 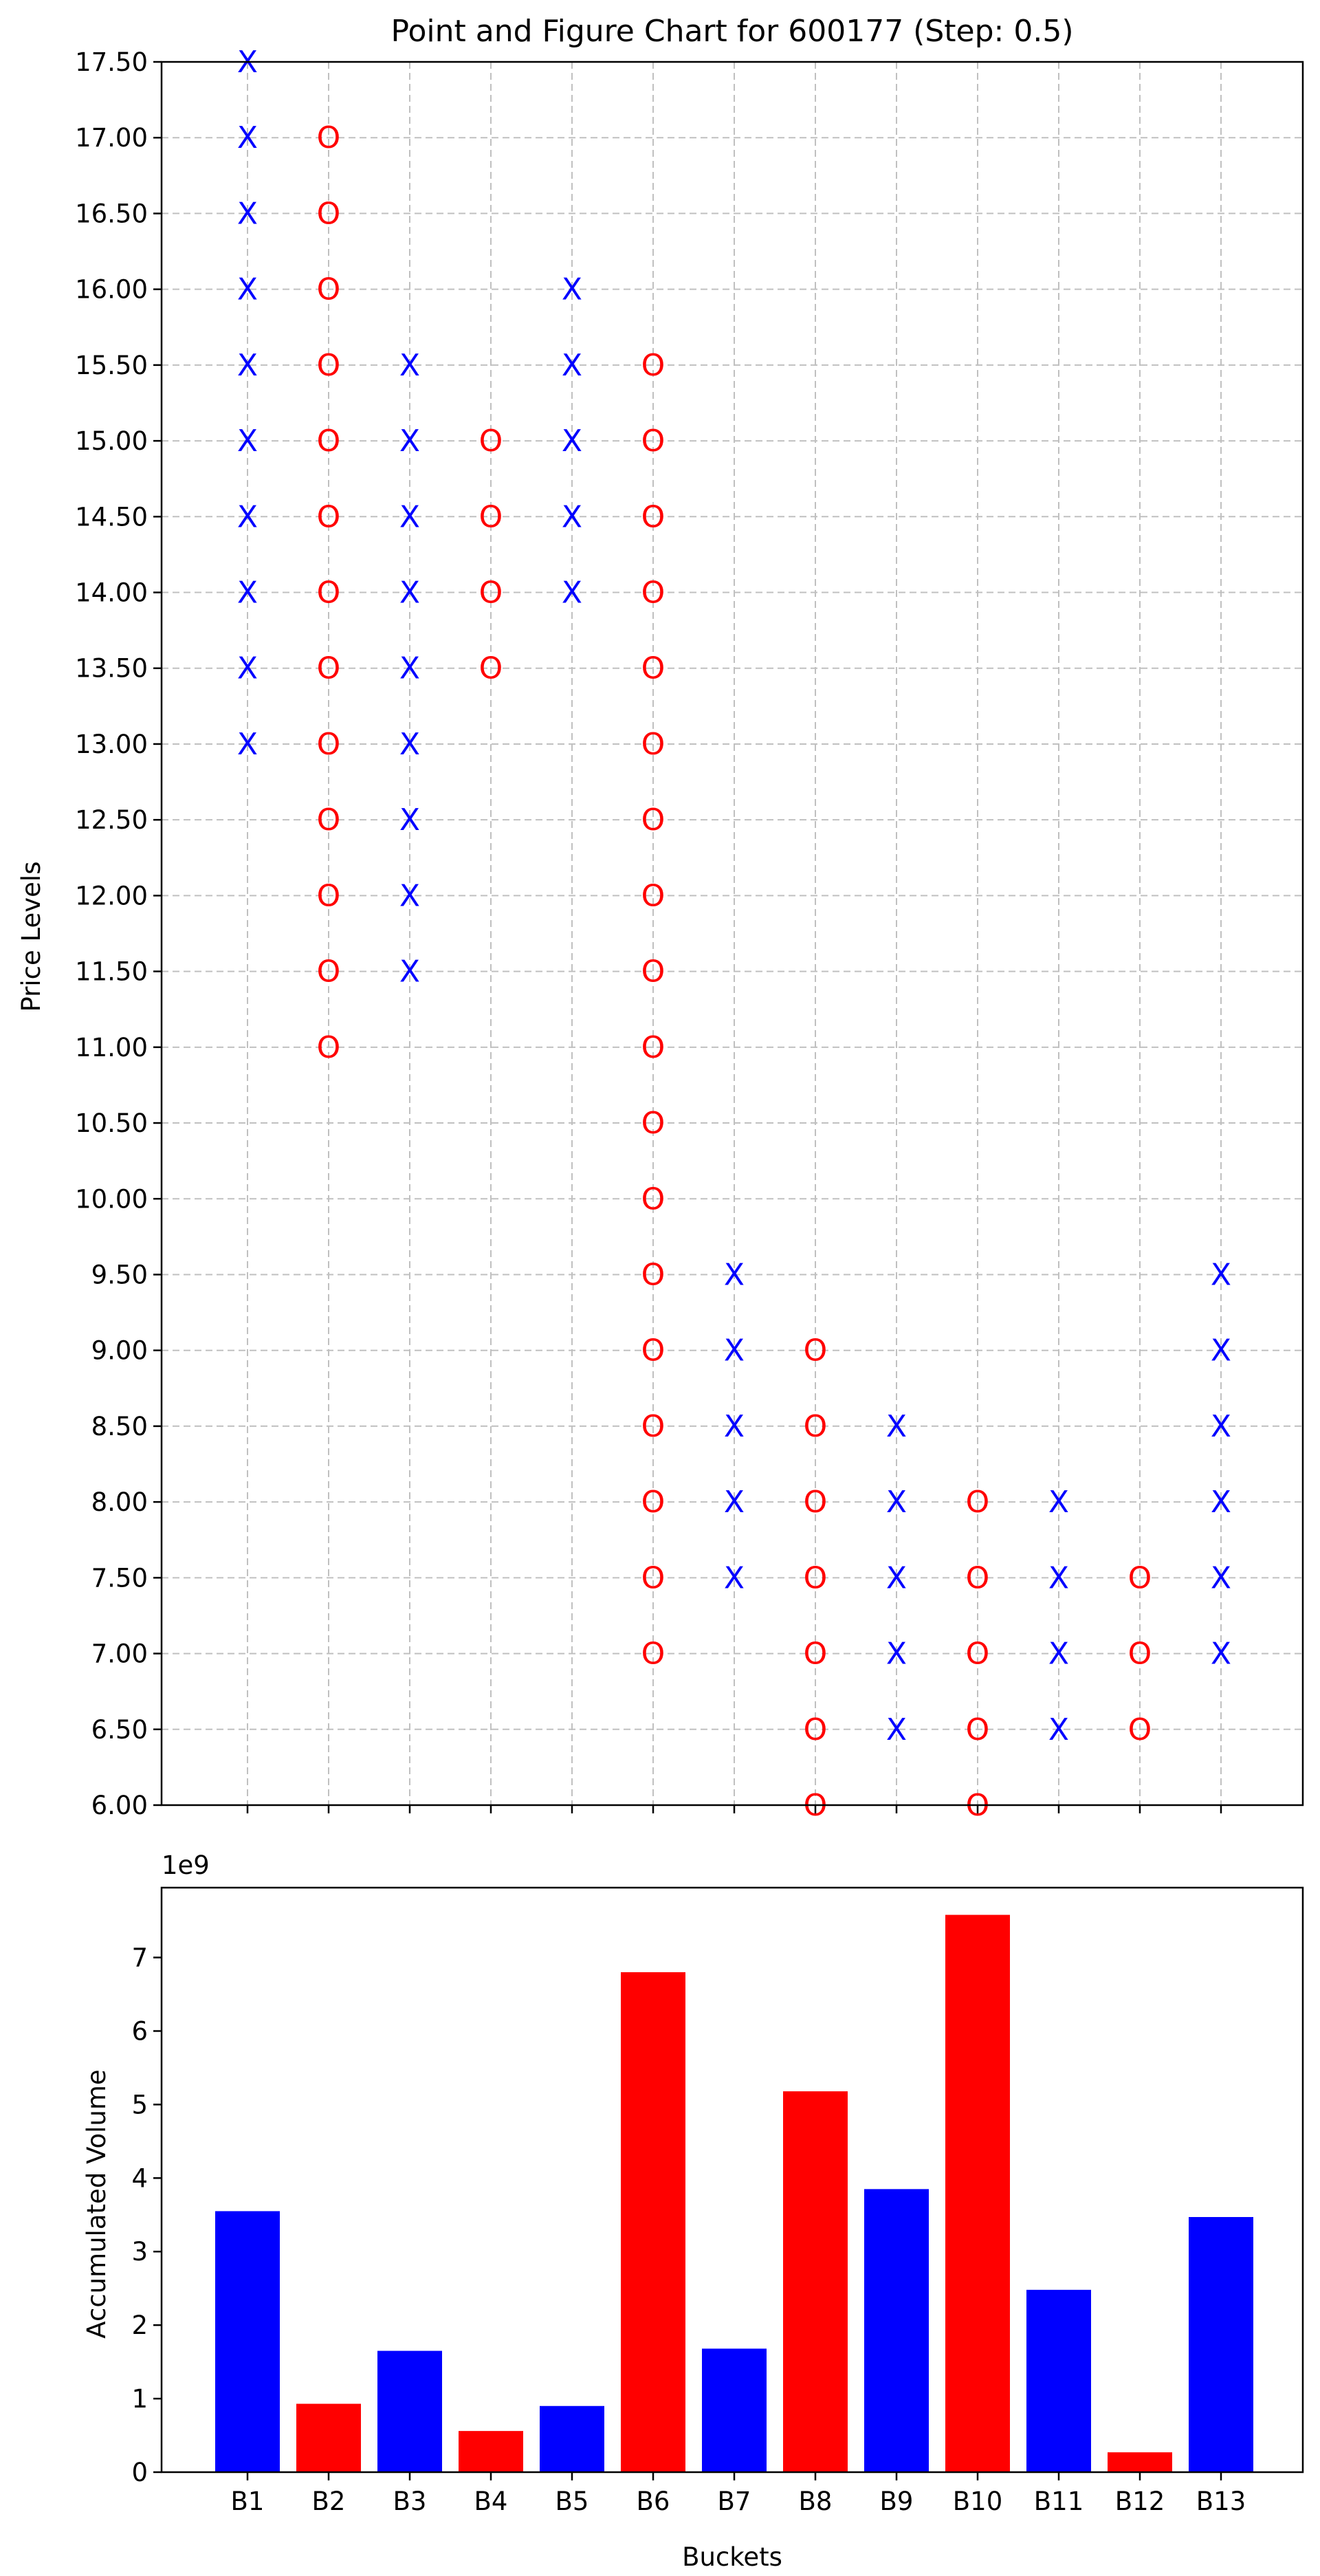 What do you see at coordinates (572, 2501) in the screenshot?
I see `volume-x-tick-label: B5` at bounding box center [572, 2501].